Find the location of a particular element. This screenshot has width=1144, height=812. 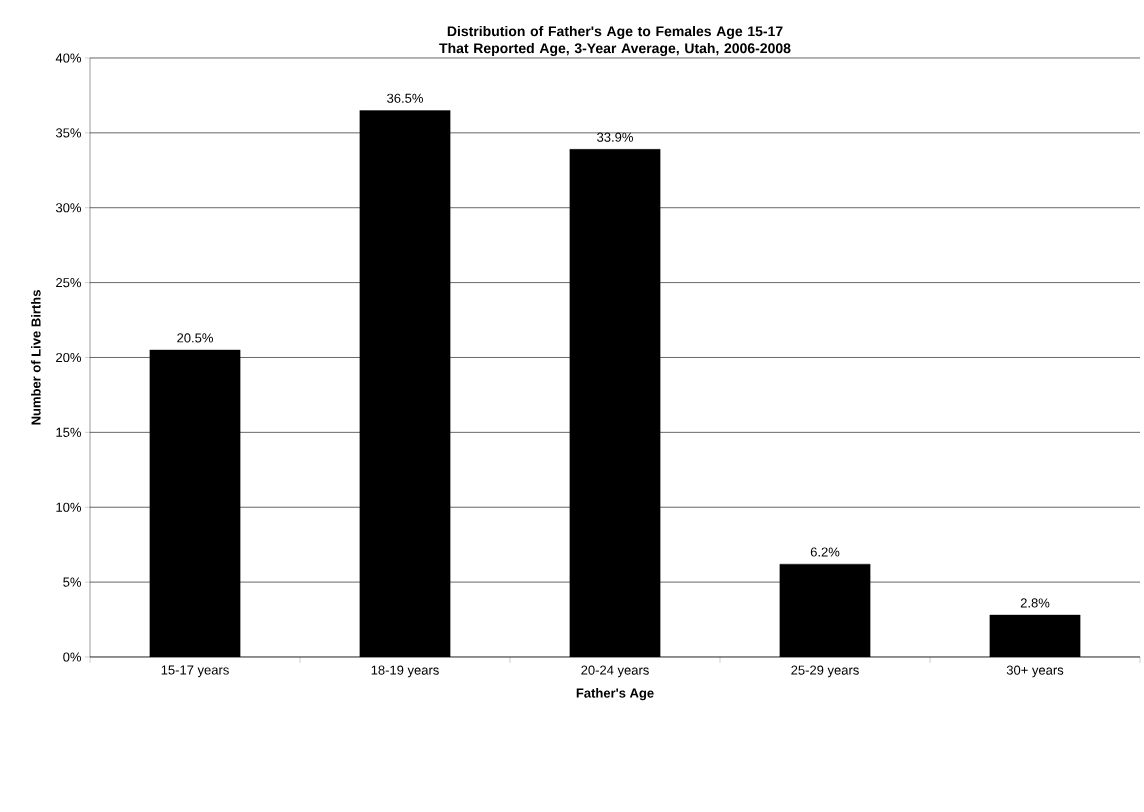

data-label: 33.9% is located at coordinates (615, 137).